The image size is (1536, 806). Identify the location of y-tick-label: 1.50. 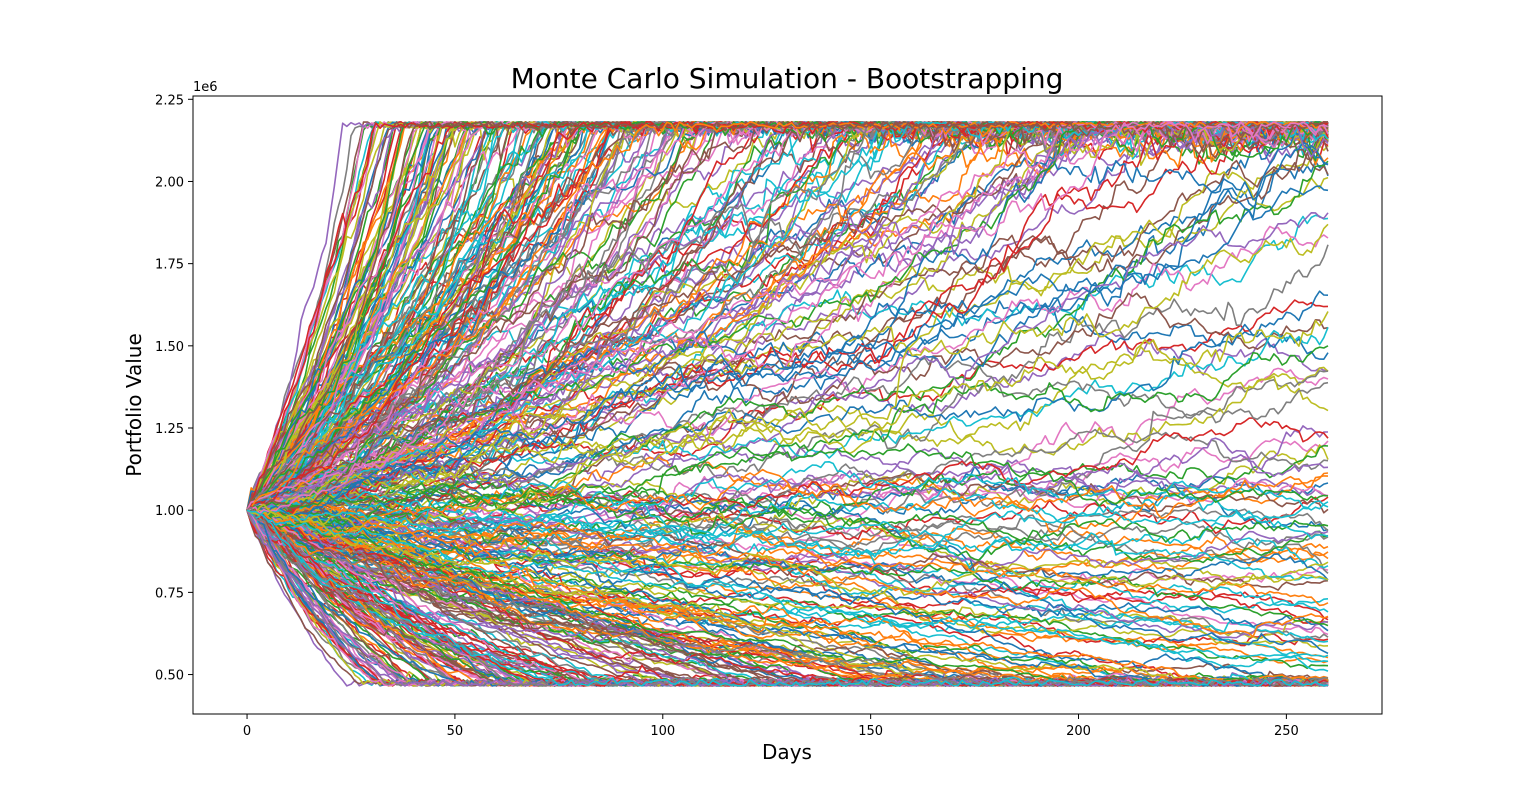
(169, 347).